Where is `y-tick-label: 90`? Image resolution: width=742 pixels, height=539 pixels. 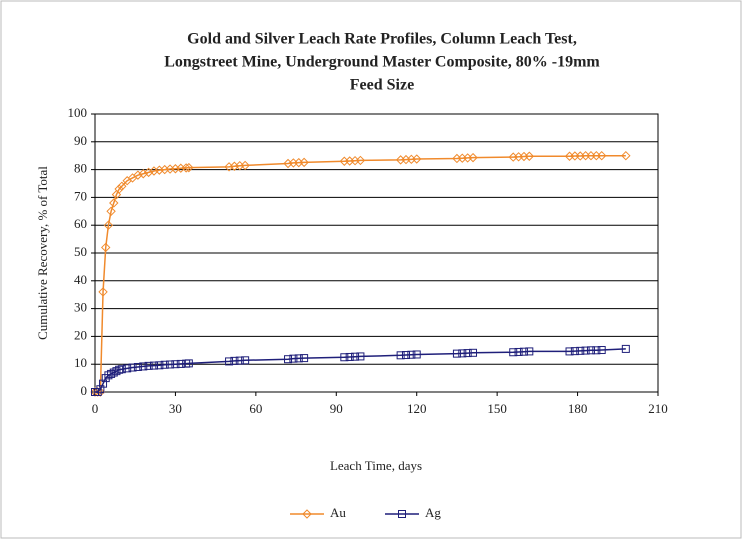
y-tick-label: 90 is located at coordinates (80, 140).